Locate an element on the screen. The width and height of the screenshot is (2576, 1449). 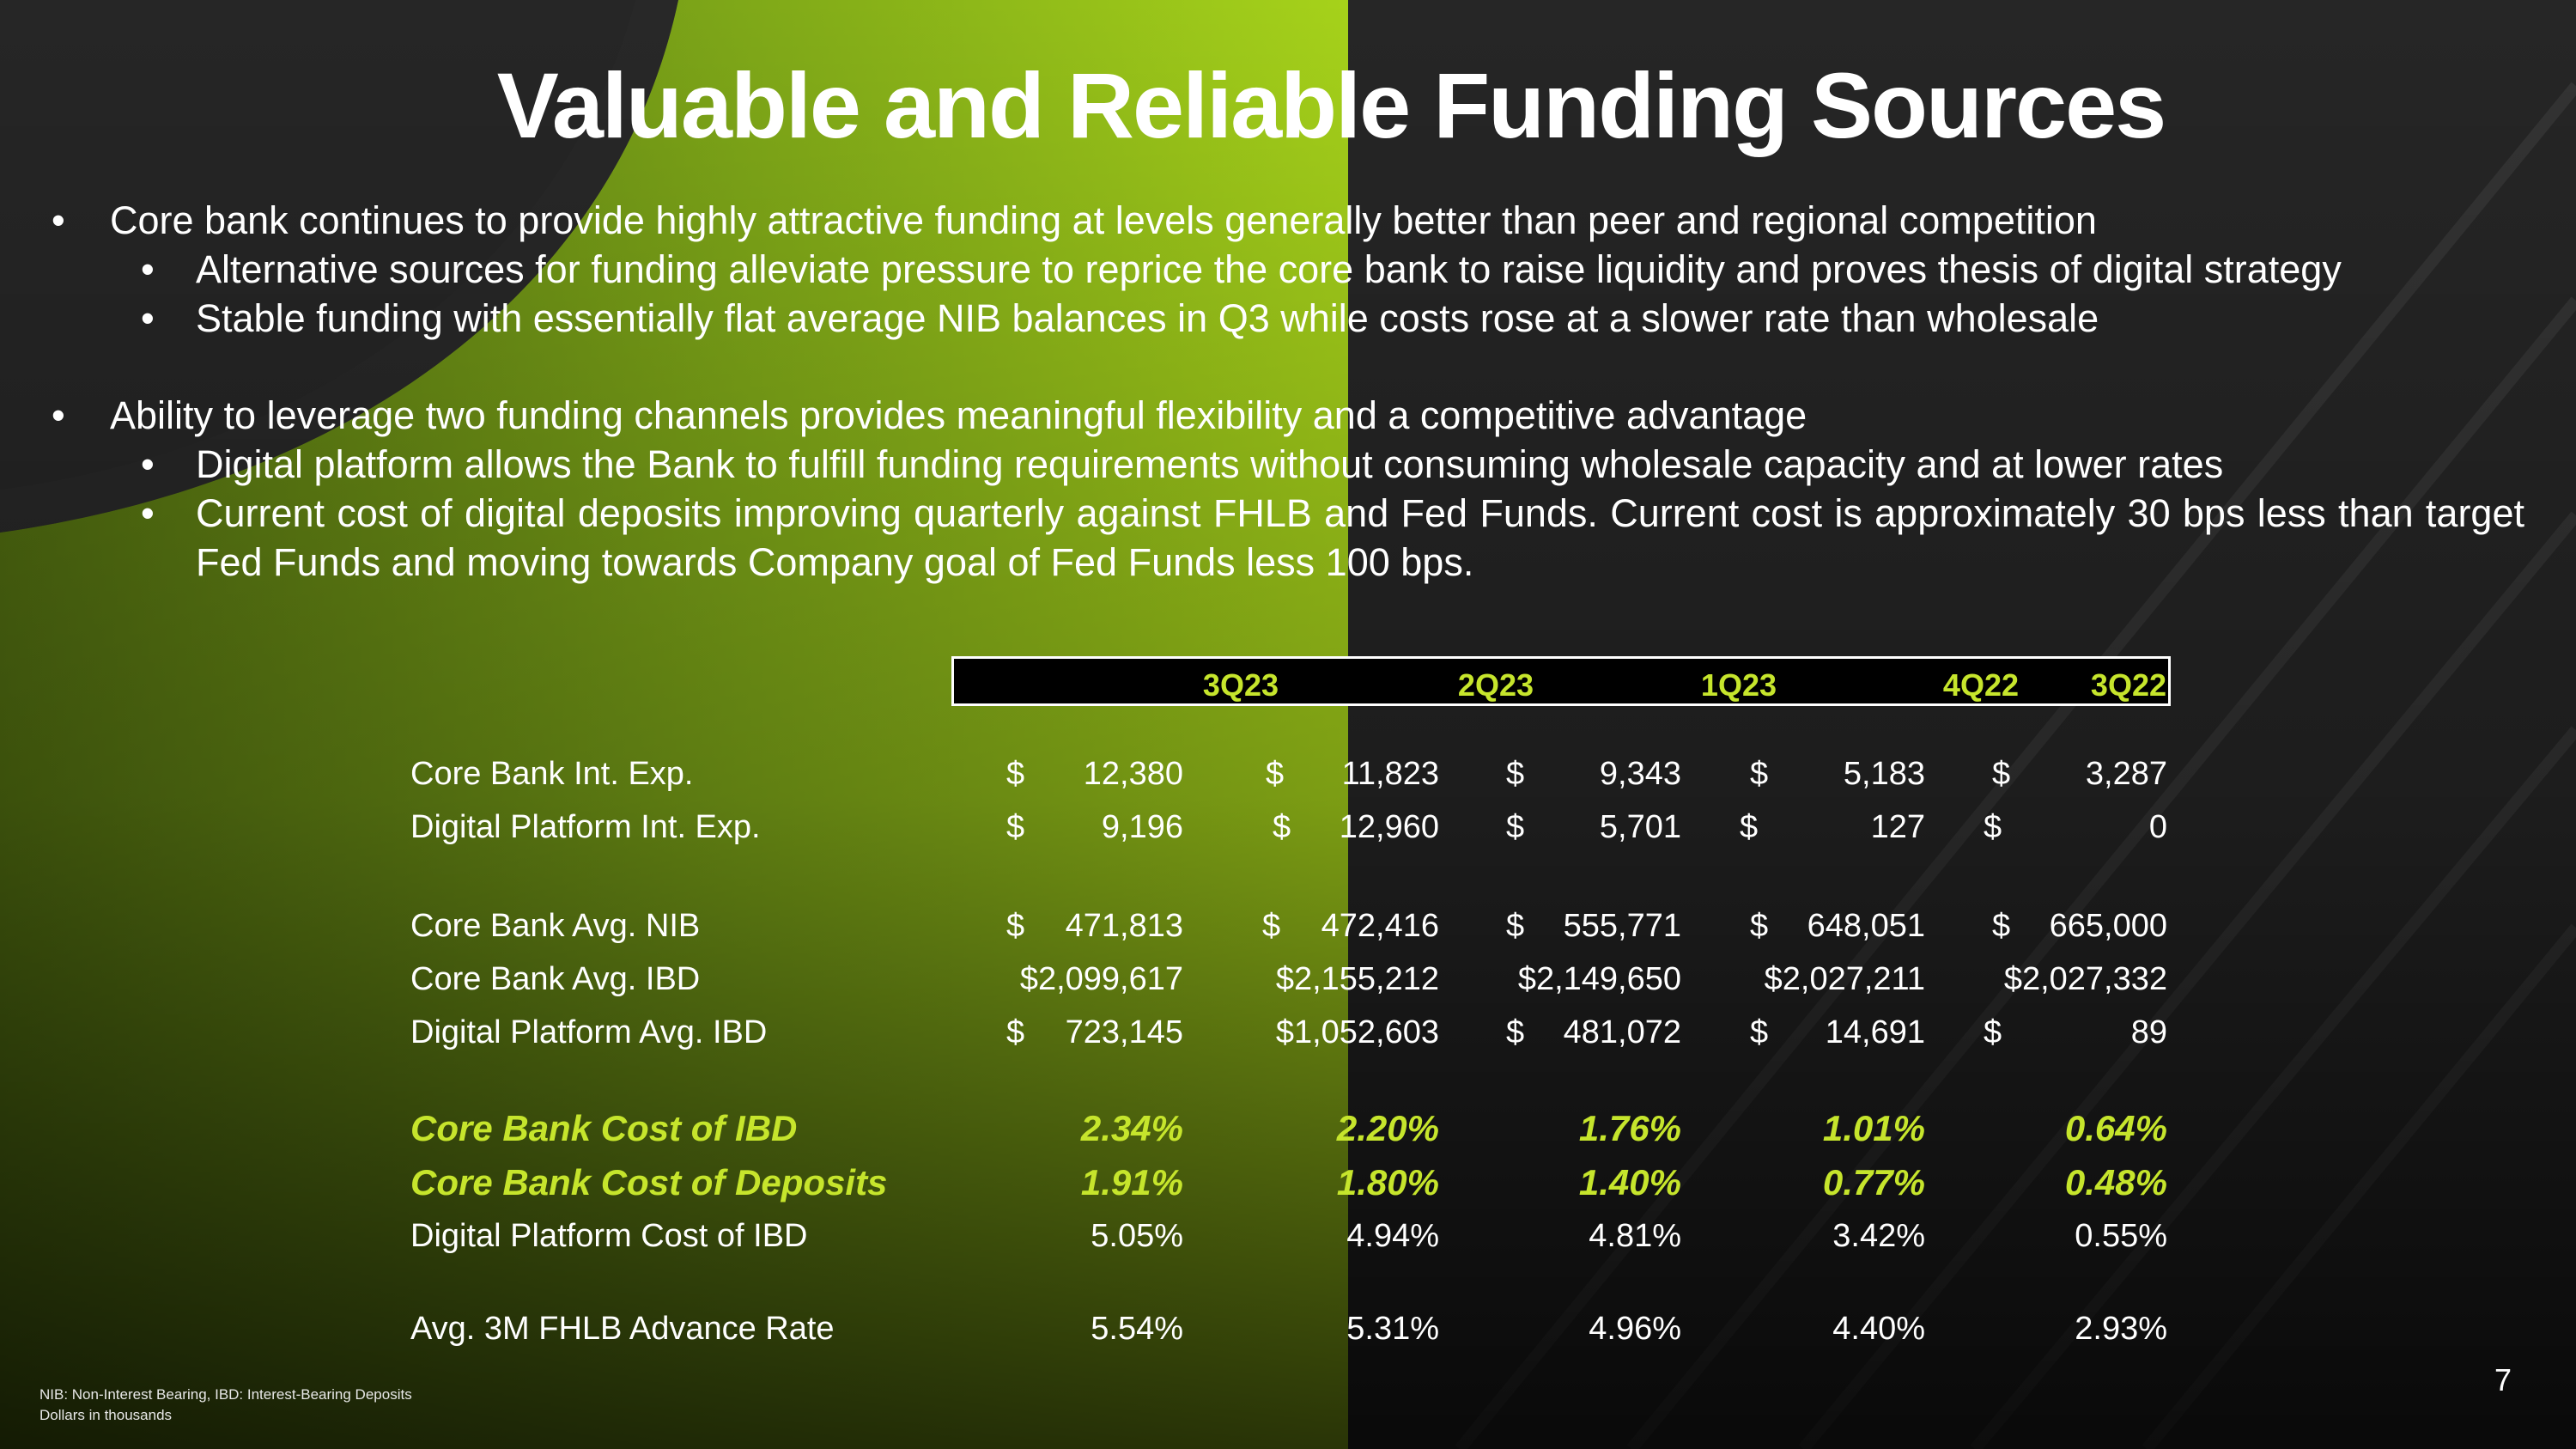
cell-value: 1.76% is located at coordinates (1630, 1128).